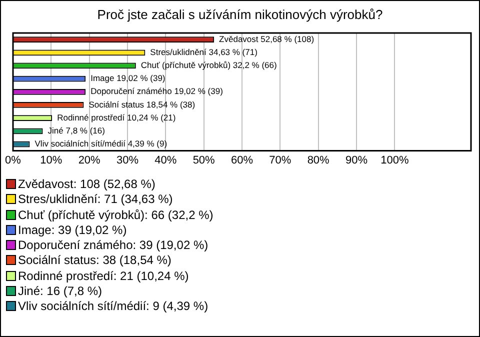 The image size is (480, 337). Describe the element at coordinates (204, 160) in the screenshot. I see `x-tick-label: 50%` at that location.